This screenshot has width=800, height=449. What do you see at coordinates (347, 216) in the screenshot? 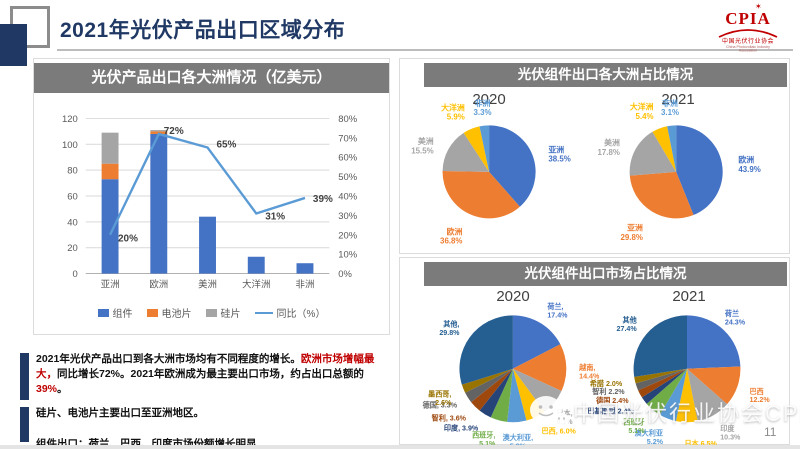
I see `svg-text: 30%` at bounding box center [347, 216].